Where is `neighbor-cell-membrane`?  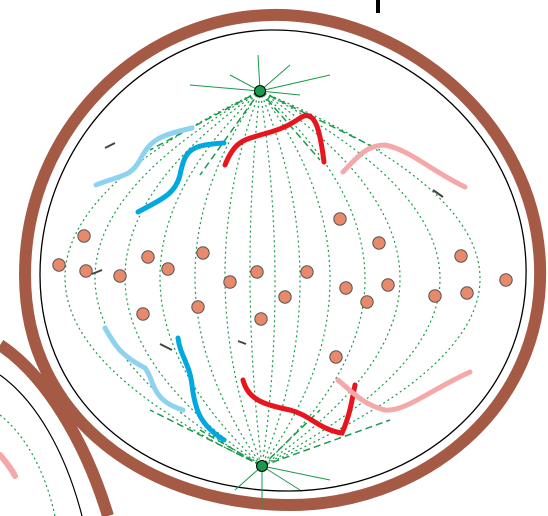
neighbor-cell-membrane is located at coordinates (41, 445).